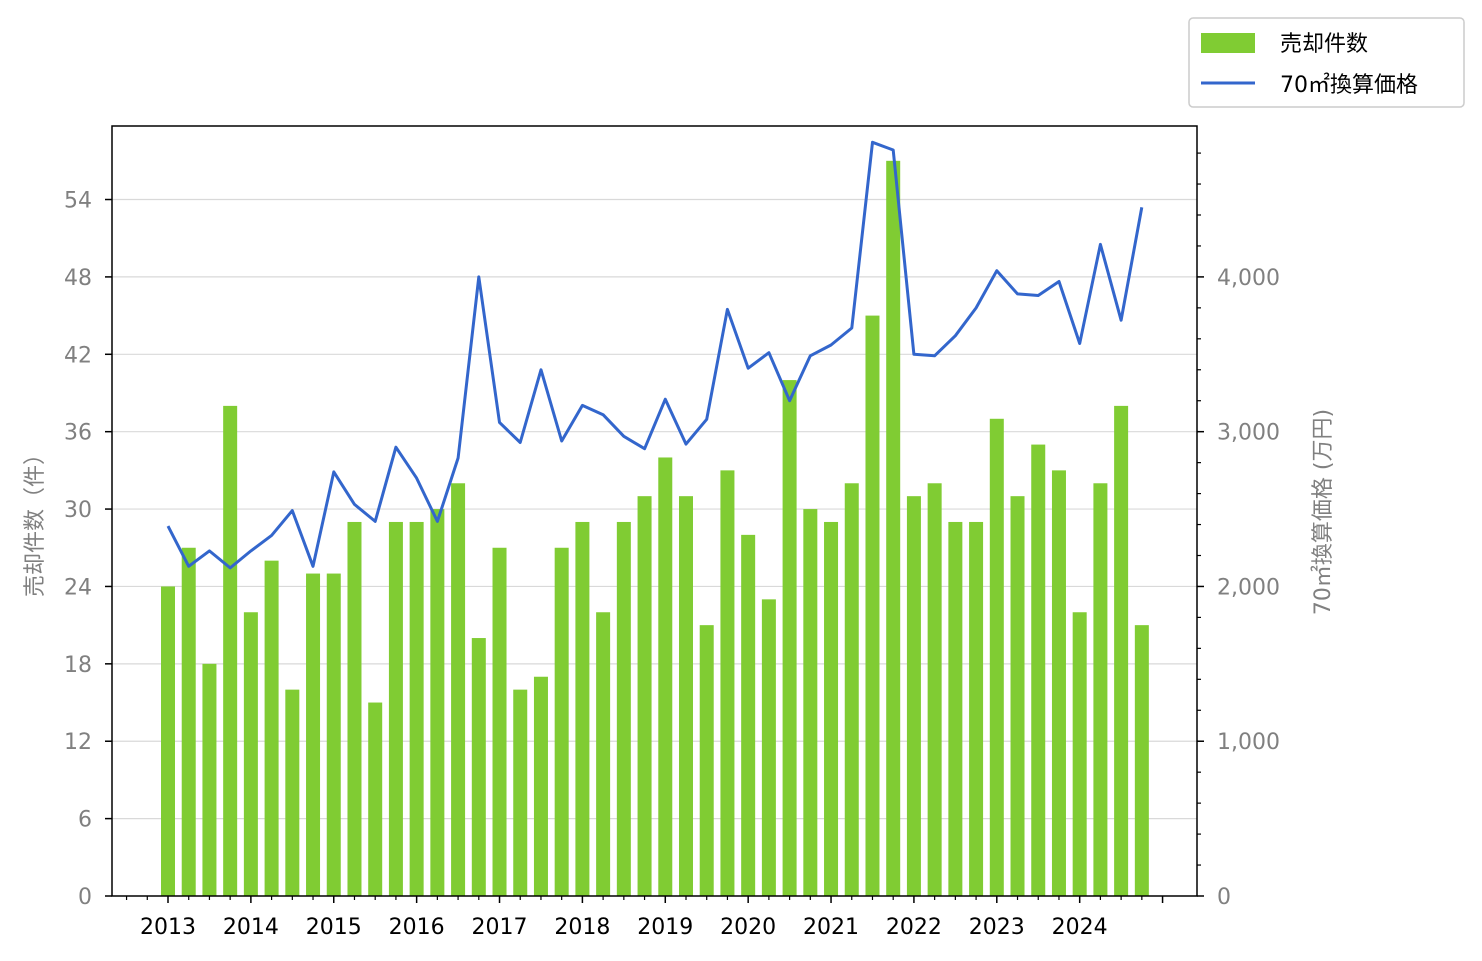 This screenshot has width=1482, height=961. Describe the element at coordinates (85, 897) in the screenshot. I see `left-tick-label: 0` at that location.